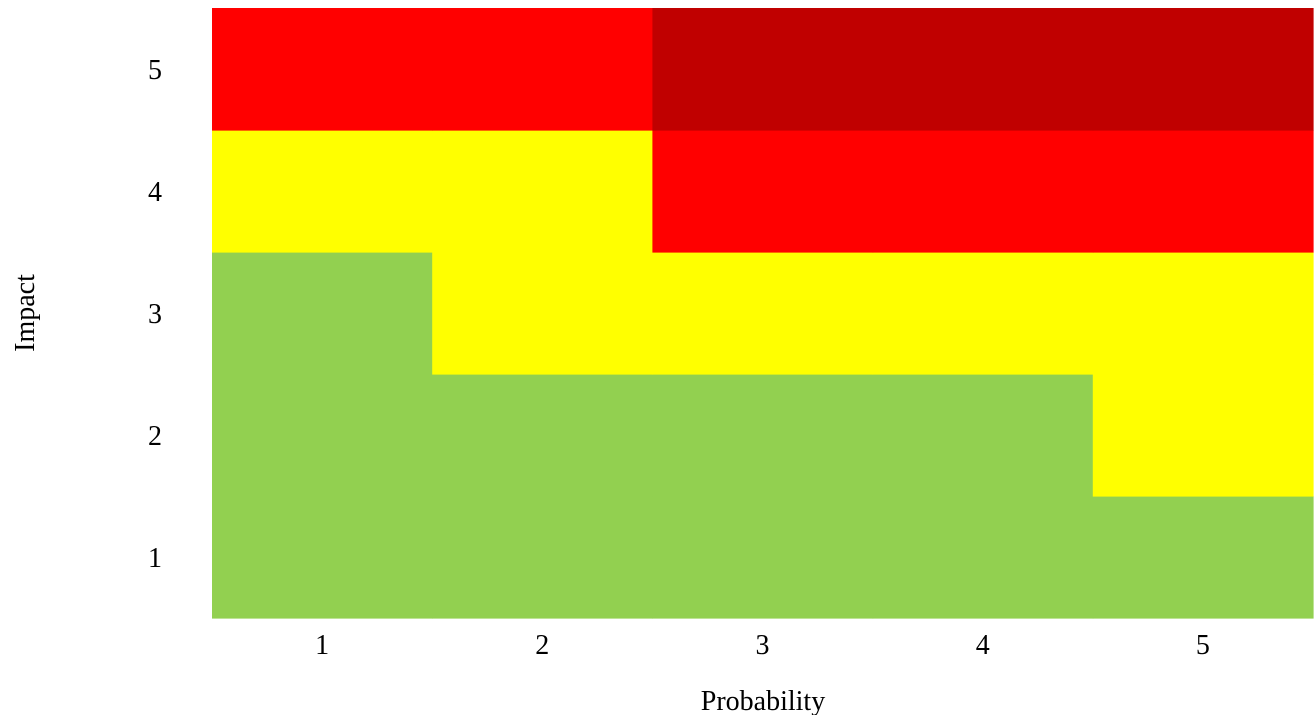  I want to click on heatmap-cell-p3-i3, so click(763, 313).